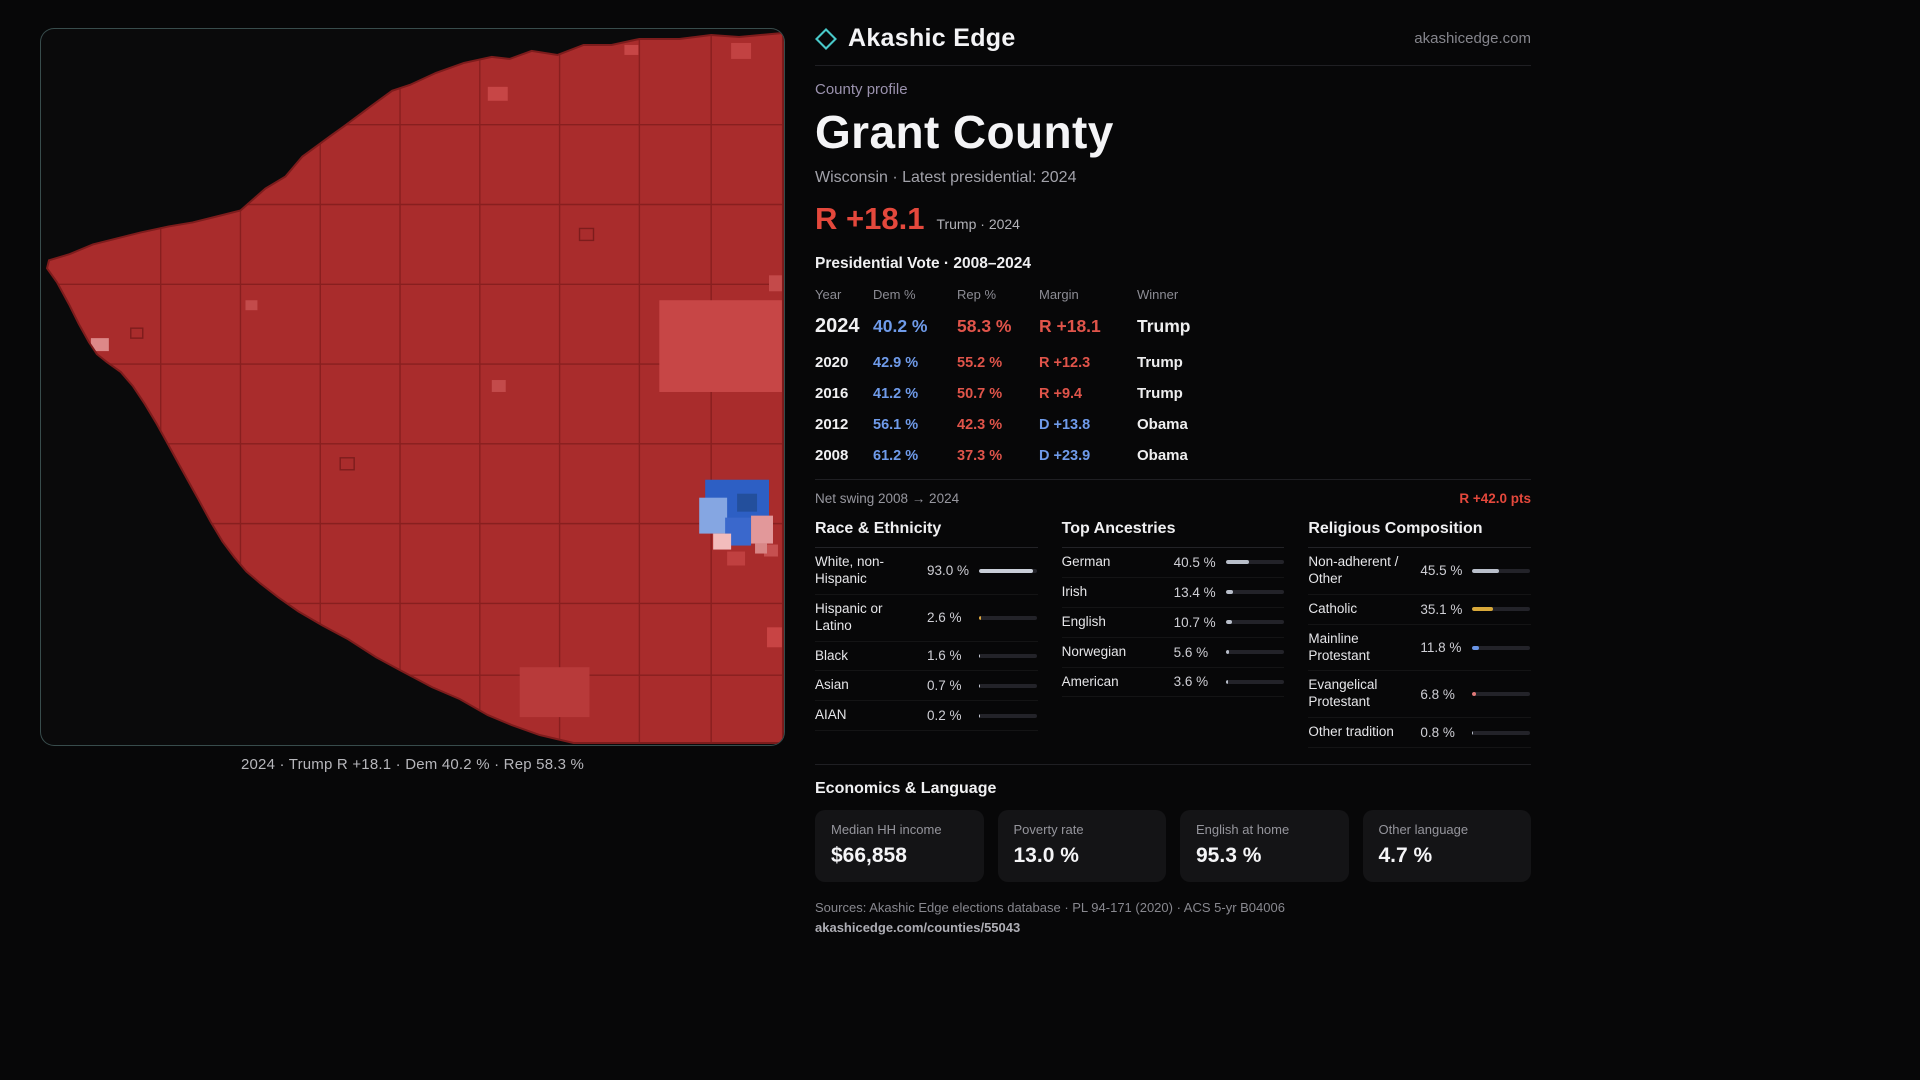 The image size is (1920, 1080). Describe the element at coordinates (1495, 498) in the screenshot. I see `net-swing-value: R +42.0 pts` at that location.